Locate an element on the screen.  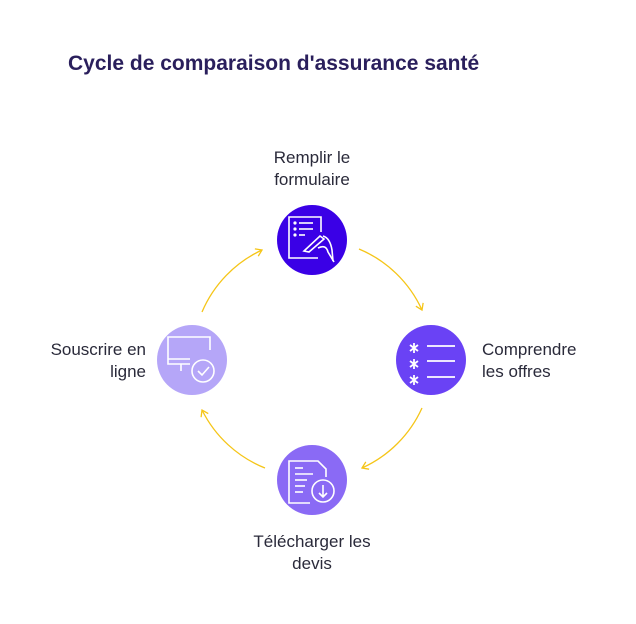
step-3-node is located at coordinates (312, 480).